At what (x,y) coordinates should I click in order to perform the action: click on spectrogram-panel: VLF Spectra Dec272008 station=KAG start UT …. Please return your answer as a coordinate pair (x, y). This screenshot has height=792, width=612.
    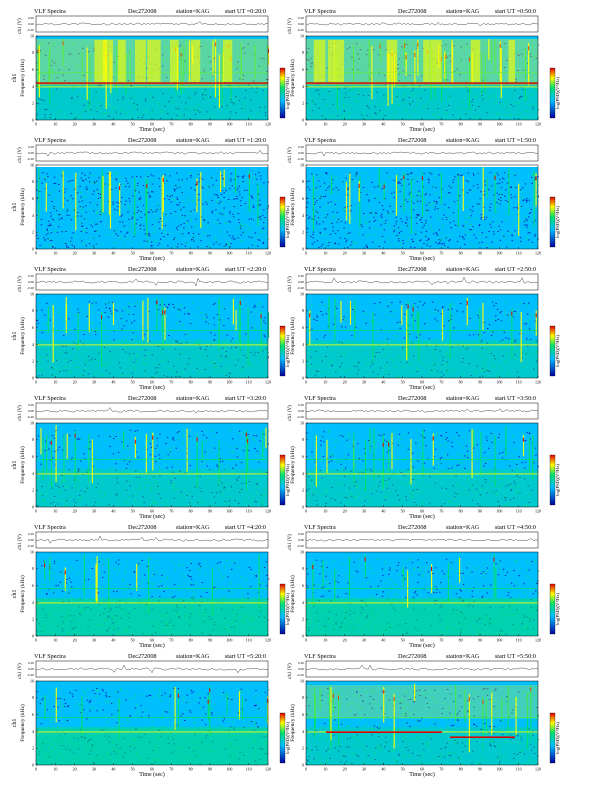
    Looking at the image, I should click on (148, 585).